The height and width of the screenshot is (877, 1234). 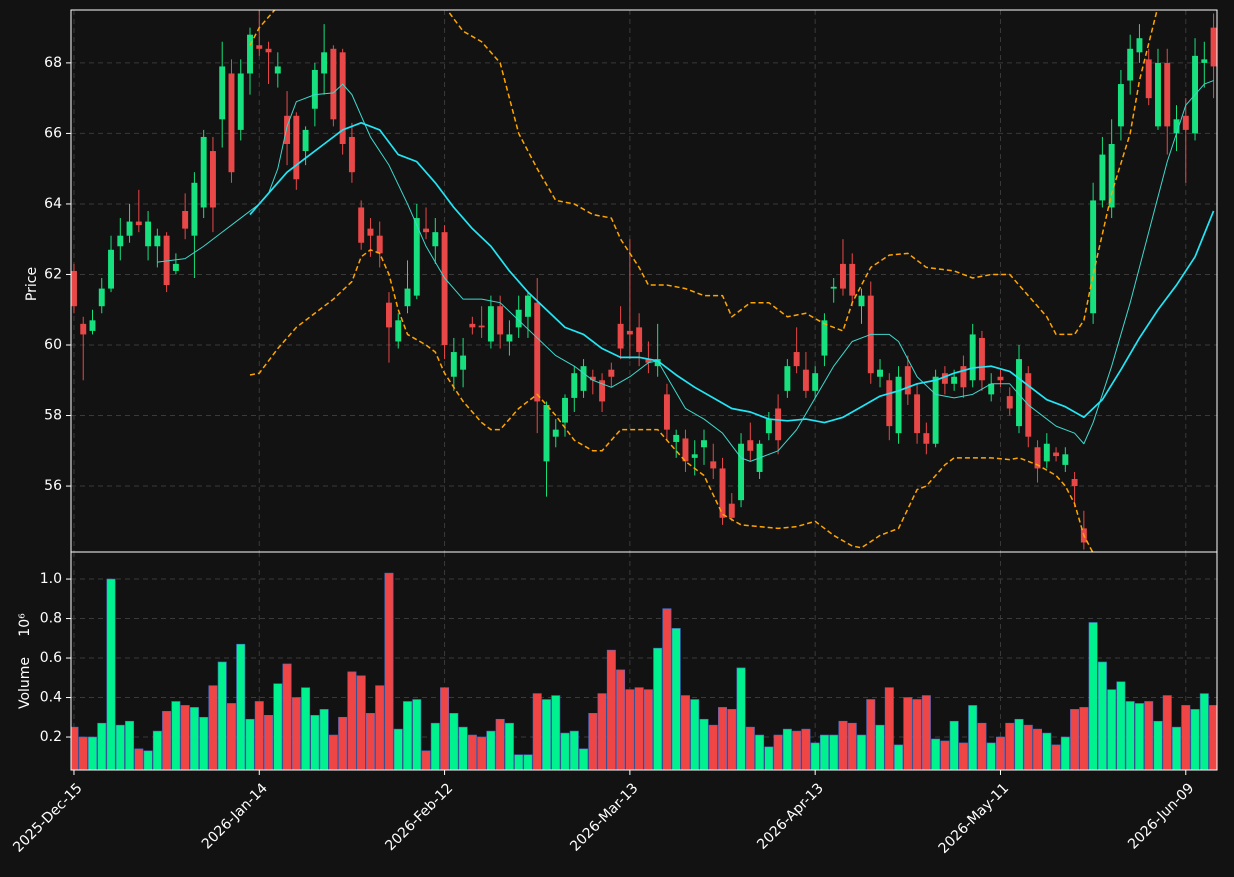 I want to click on y-tick-label: 58, so click(x=53, y=416).